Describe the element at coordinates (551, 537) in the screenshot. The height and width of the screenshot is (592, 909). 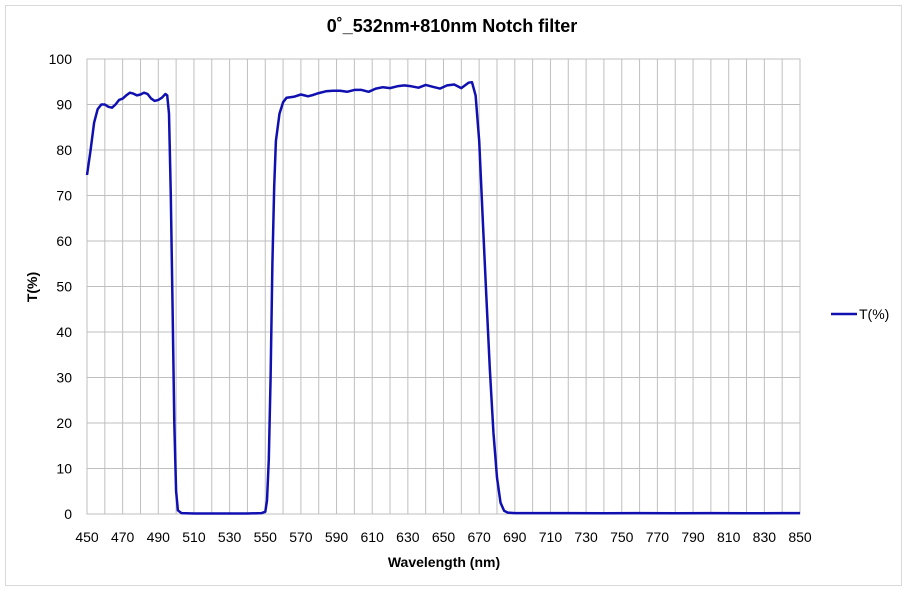
I see `x-tick-label: 710` at that location.